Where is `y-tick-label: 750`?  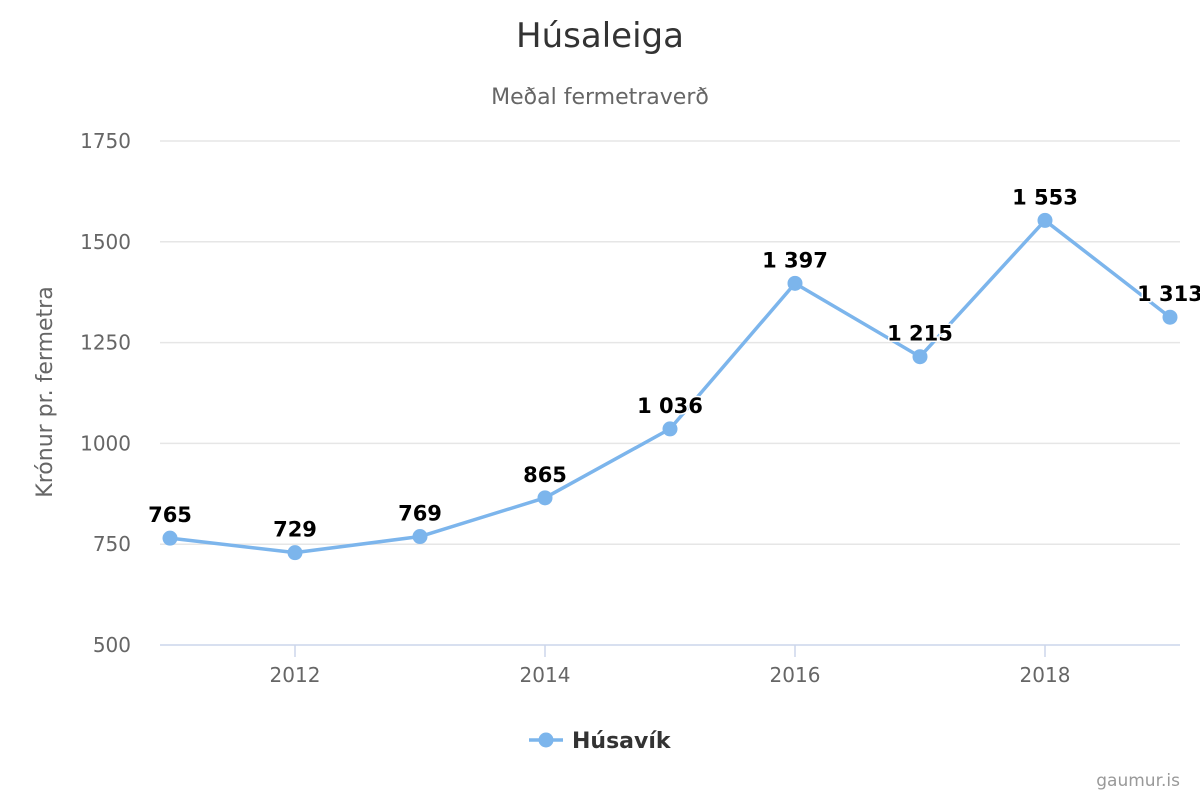 y-tick-label: 750 is located at coordinates (112, 544).